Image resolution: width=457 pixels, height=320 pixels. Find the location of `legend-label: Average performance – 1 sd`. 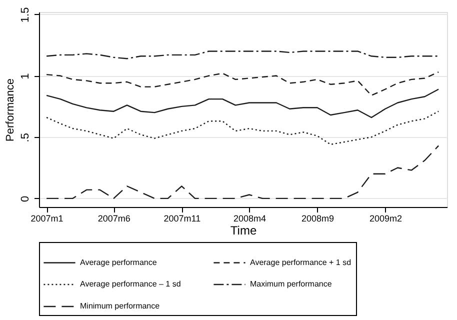

legend-label: Average performance – 1 sd is located at coordinates (130, 284).